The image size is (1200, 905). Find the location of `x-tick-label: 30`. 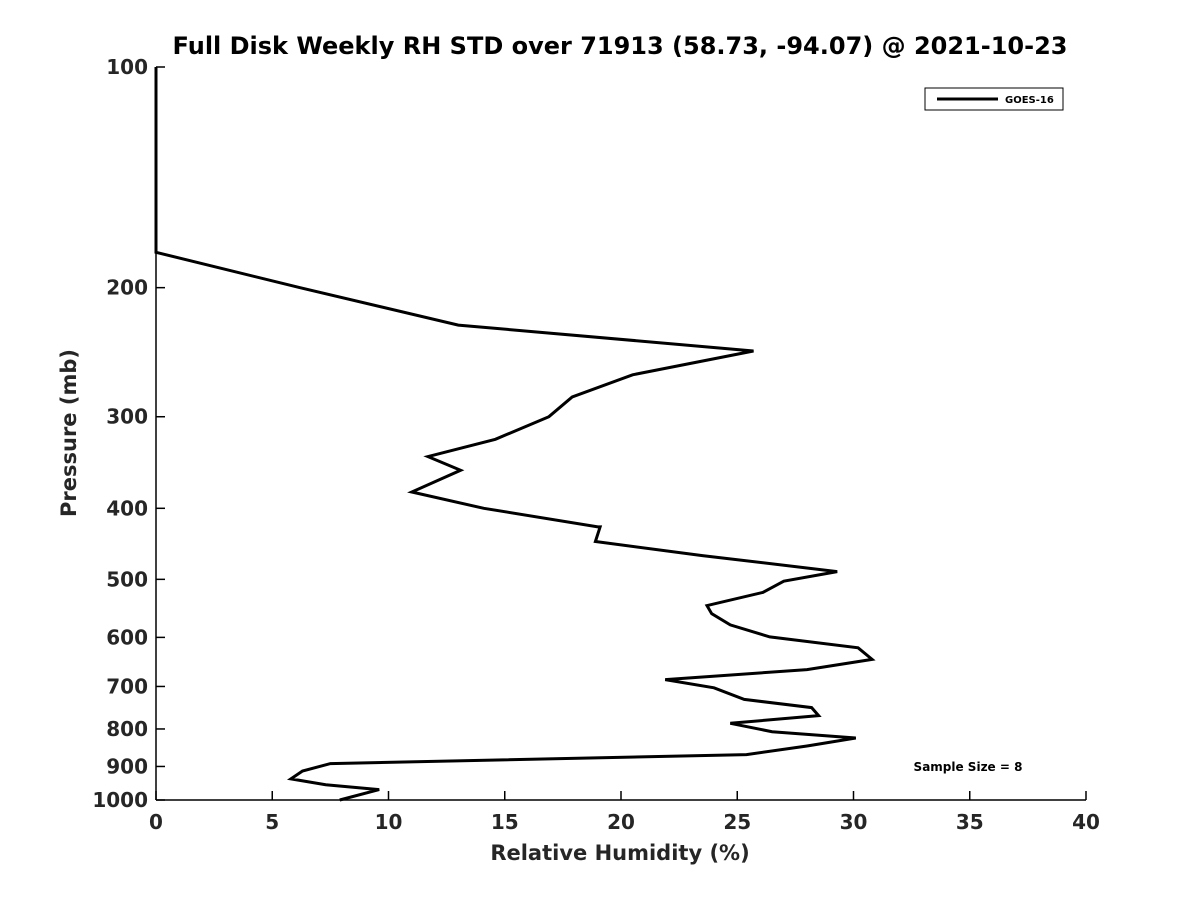

x-tick-label: 30 is located at coordinates (854, 822).